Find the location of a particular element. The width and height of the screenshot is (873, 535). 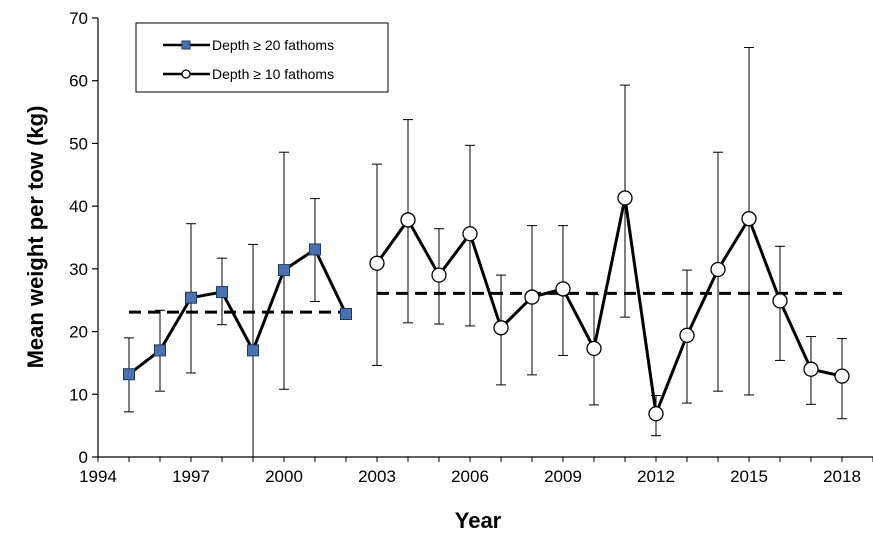

y-tick-label: 20 is located at coordinates (78, 332).